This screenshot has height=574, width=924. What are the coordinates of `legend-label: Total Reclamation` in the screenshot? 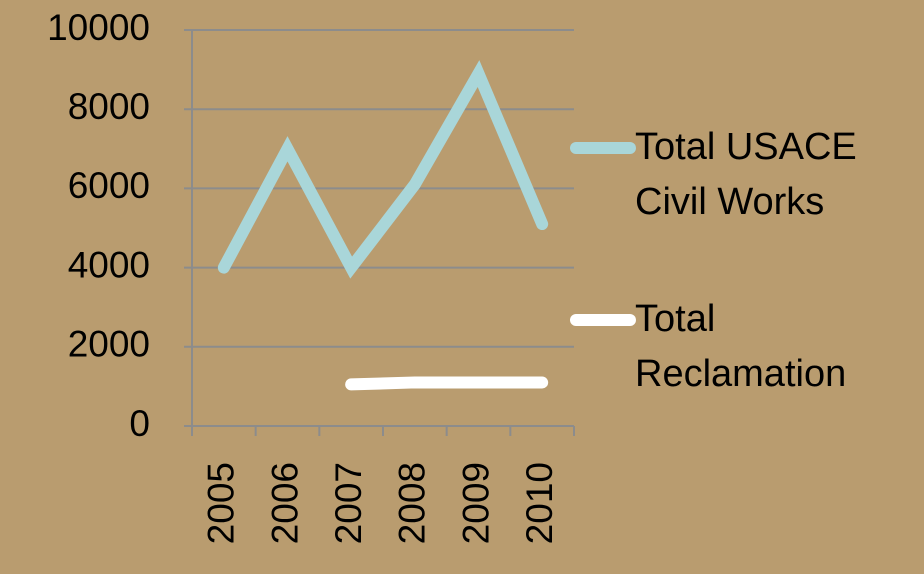 It's located at (741, 346).